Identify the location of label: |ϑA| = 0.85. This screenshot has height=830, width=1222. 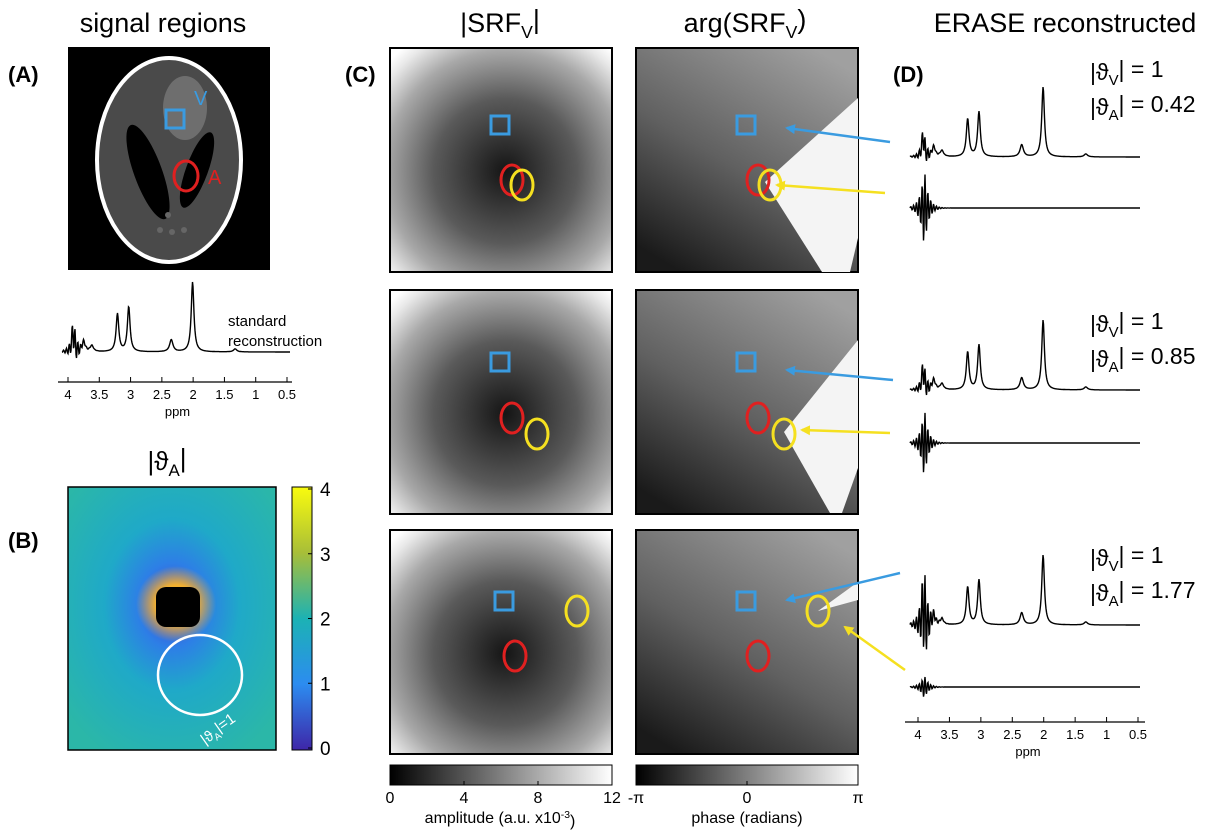
(1142, 359).